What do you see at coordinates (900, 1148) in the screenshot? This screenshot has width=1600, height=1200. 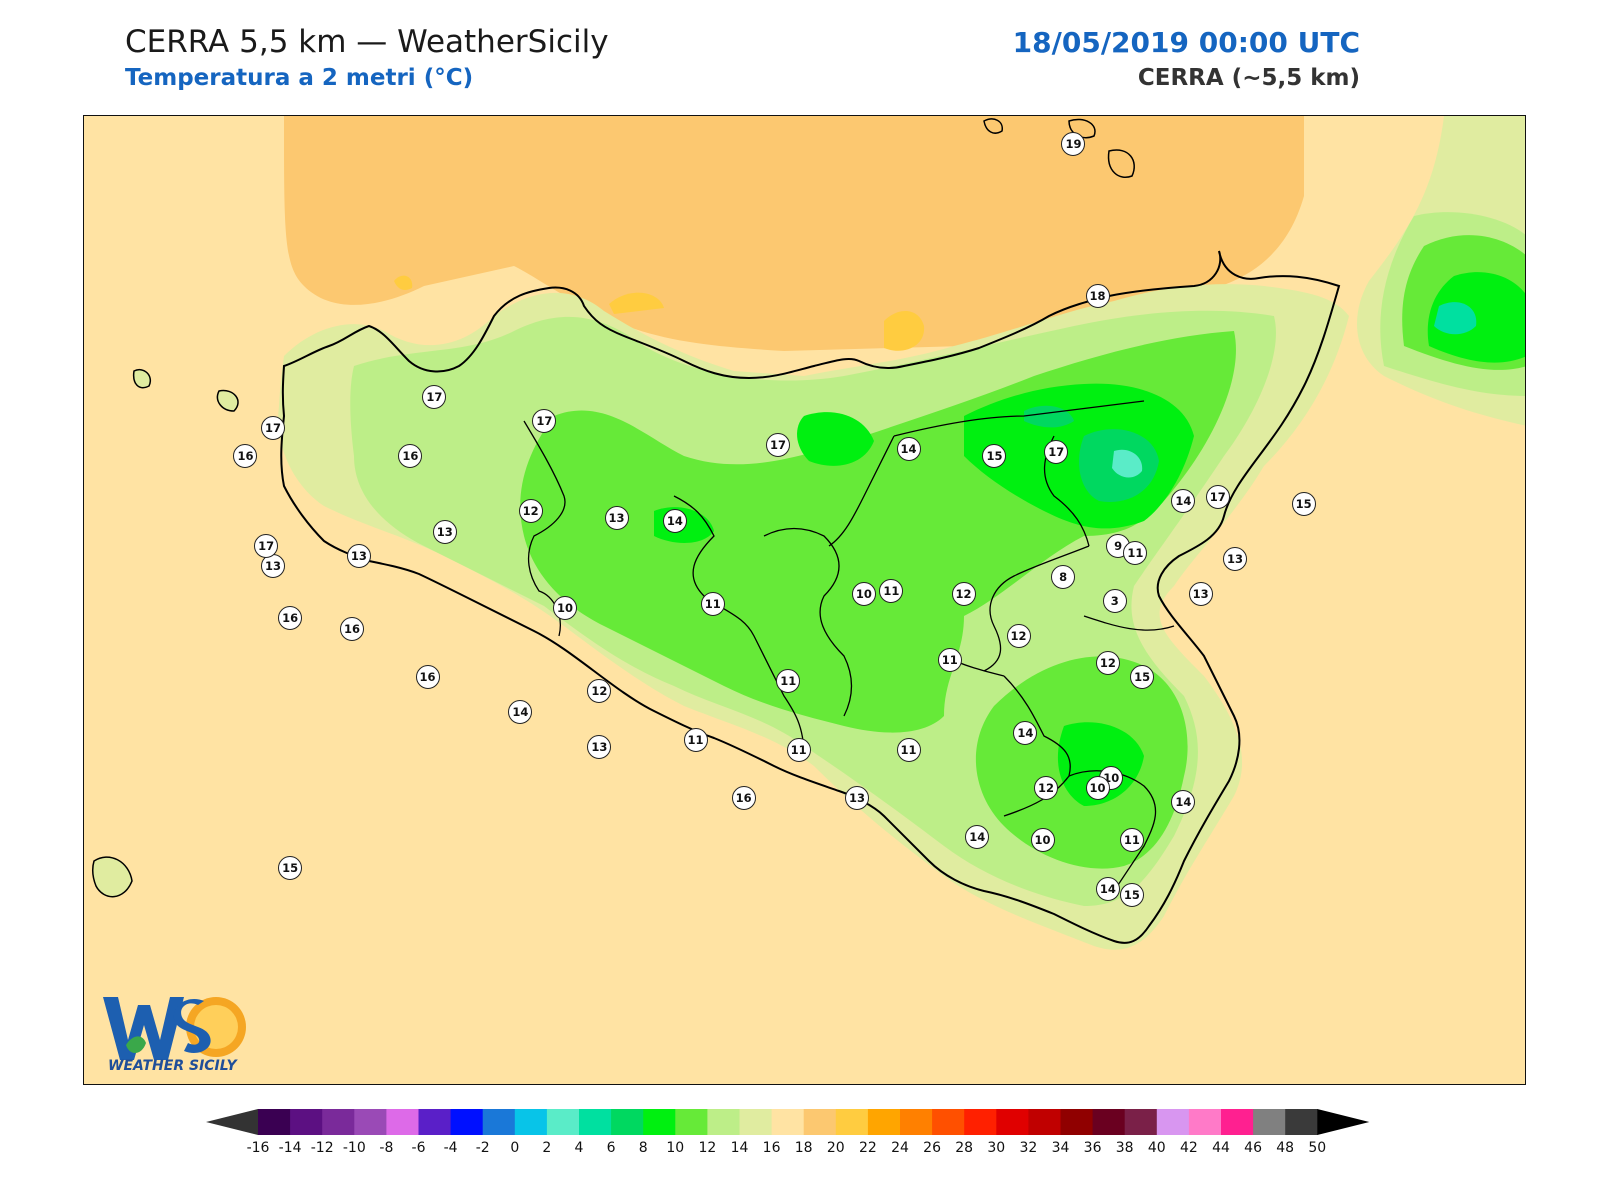 I see `colorbar-tick-label: 24` at bounding box center [900, 1148].